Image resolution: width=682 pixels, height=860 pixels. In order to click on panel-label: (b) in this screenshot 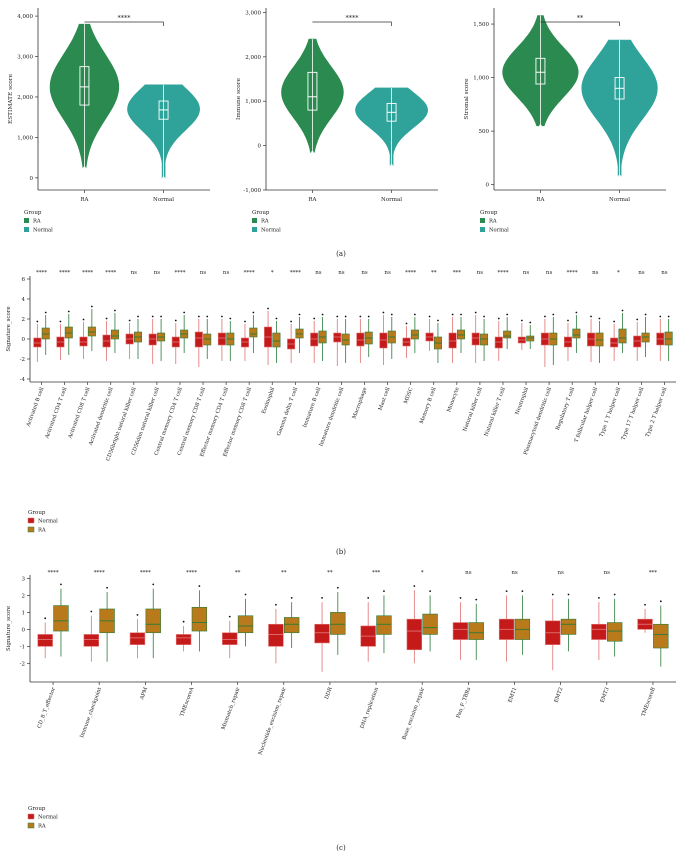, I will do `click(341, 552)`.